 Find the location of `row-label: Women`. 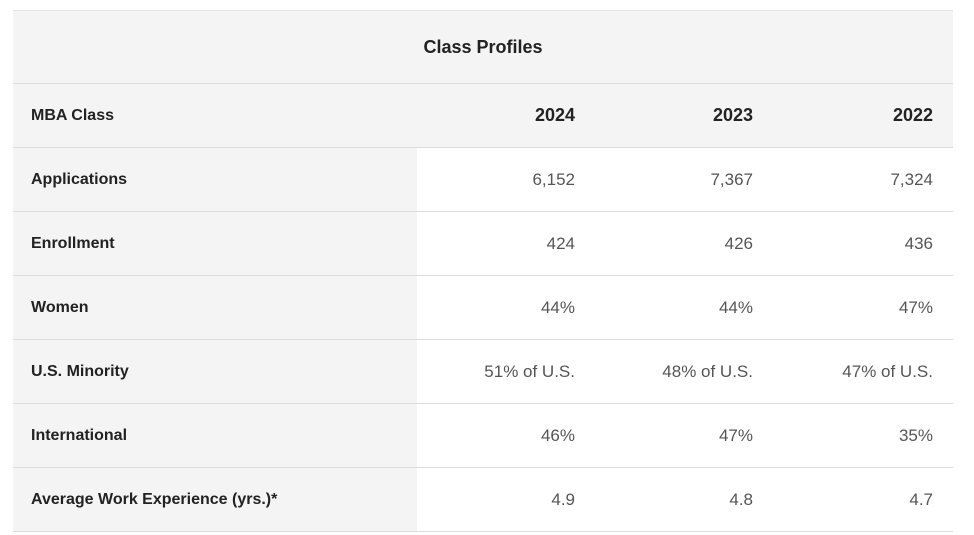

row-label: Women is located at coordinates (215, 307).